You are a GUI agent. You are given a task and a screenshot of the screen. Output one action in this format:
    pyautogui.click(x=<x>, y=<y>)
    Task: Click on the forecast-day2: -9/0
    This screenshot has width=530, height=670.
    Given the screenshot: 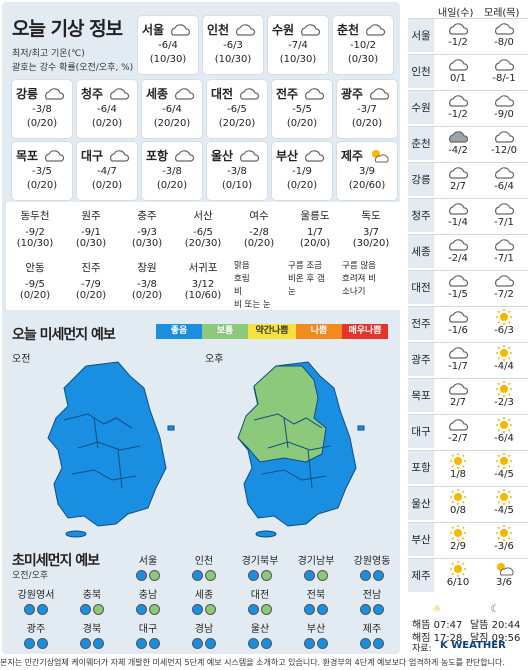 What is the action you would take?
    pyautogui.click(x=504, y=106)
    